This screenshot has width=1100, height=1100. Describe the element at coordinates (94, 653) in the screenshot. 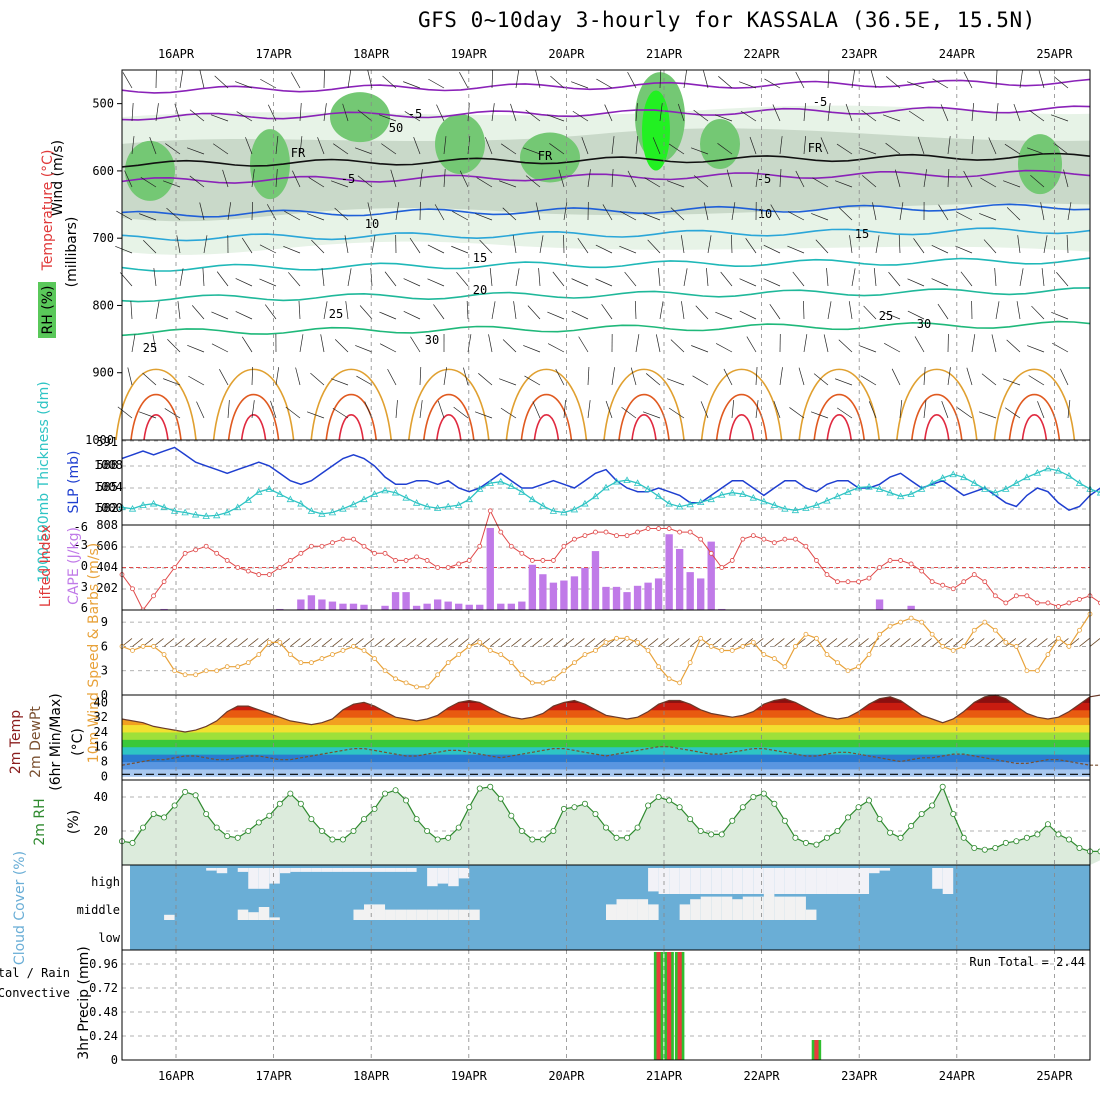

I see `axis-label-wind10: 10m Wind Speed & Barbs (m/s)` at that location.